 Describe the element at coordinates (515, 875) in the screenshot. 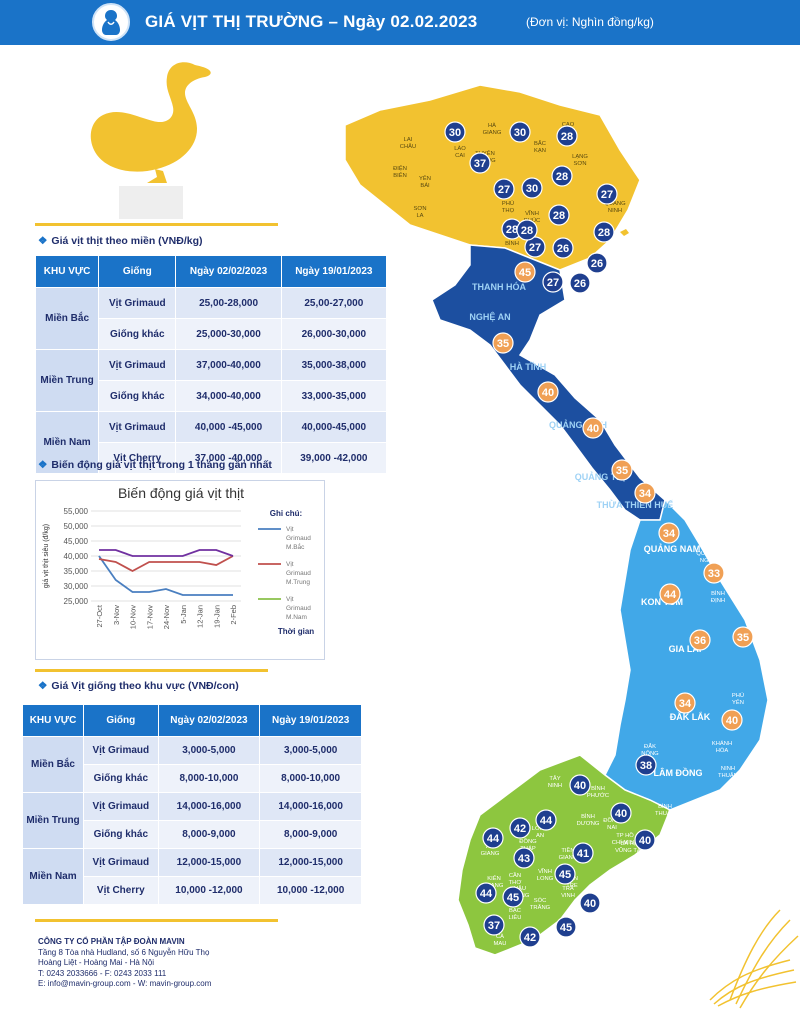

I see `province-label: CẦN` at that location.